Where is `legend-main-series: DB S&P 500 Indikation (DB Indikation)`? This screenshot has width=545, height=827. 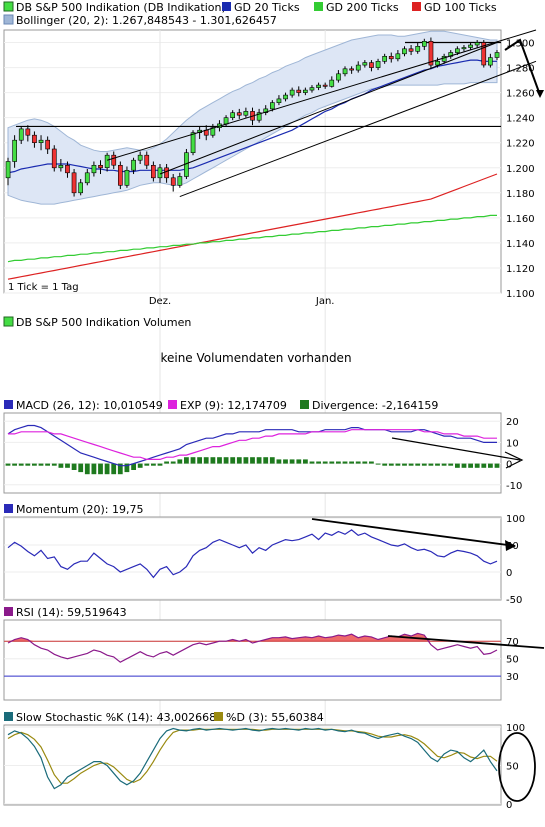
legend-main-series: DB S&P 500 Indikation (DB Indikation) is located at coordinates (121, 7).